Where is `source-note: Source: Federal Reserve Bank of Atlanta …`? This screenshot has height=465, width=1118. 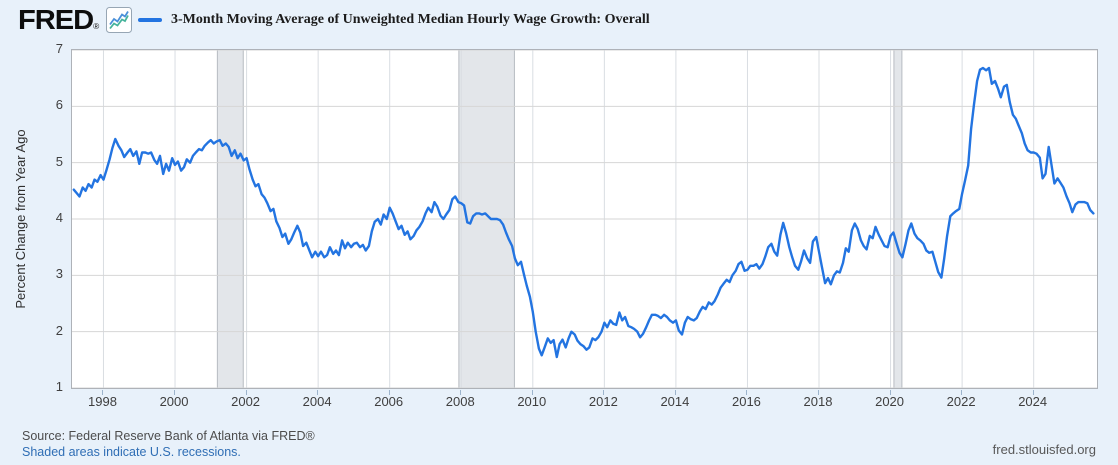 source-note: Source: Federal Reserve Bank of Atlanta … is located at coordinates (168, 436).